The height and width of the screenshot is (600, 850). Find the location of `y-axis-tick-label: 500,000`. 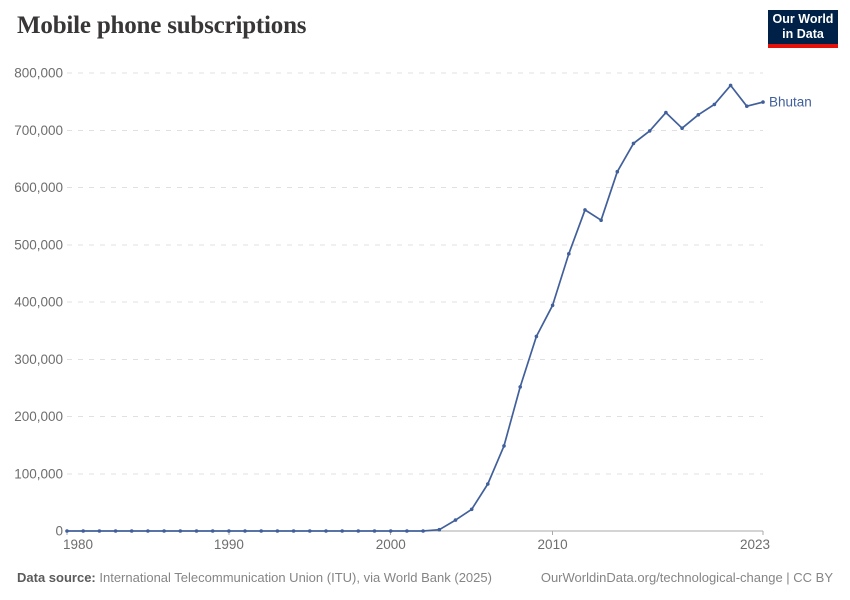

y-axis-tick-label: 500,000 is located at coordinates (38, 244).